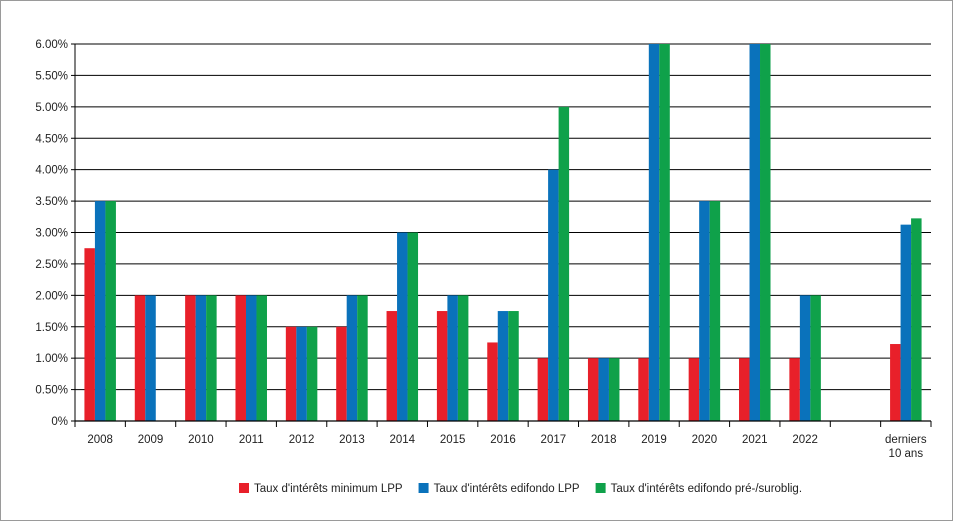 The height and width of the screenshot is (522, 953). What do you see at coordinates (51, 76) in the screenshot?
I see `y-tick-label: 5.50%` at bounding box center [51, 76].